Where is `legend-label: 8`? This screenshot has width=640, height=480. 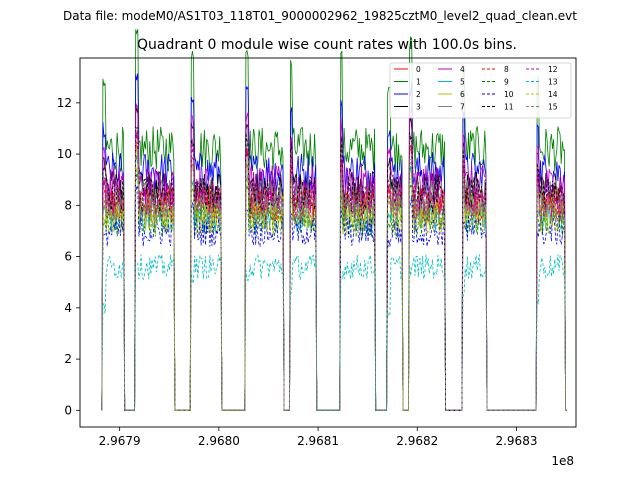 legend-label: 8 is located at coordinates (506, 69).